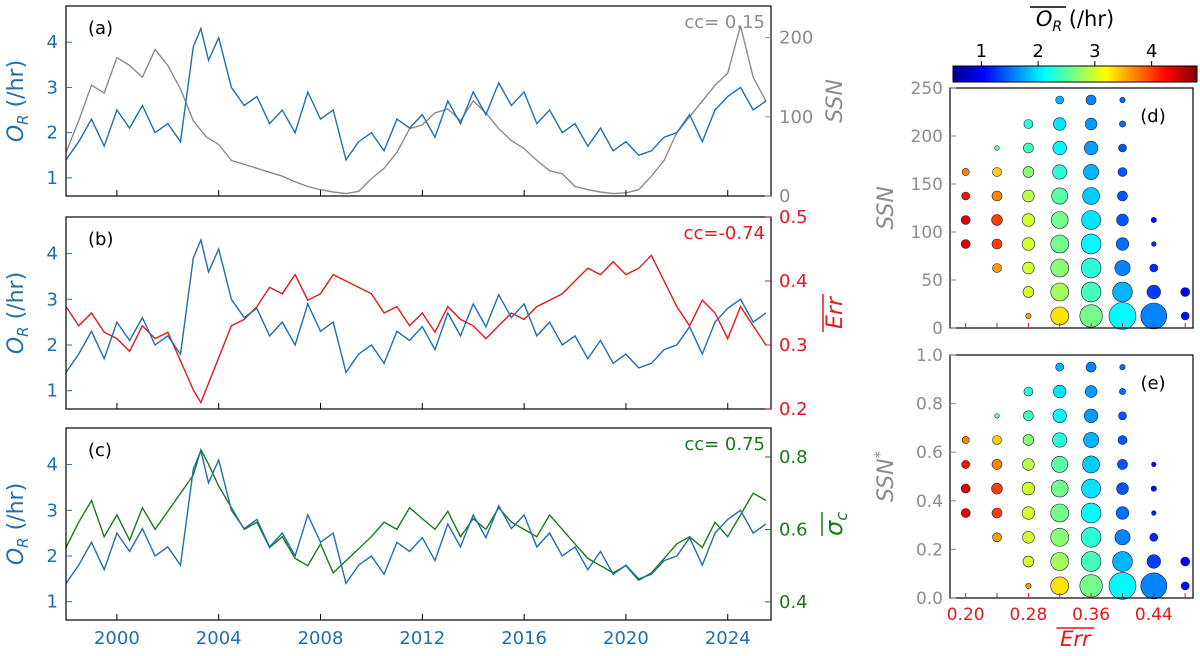  Describe the element at coordinates (793, 217) in the screenshot. I see `y2-tick-label: 0.5` at that location.